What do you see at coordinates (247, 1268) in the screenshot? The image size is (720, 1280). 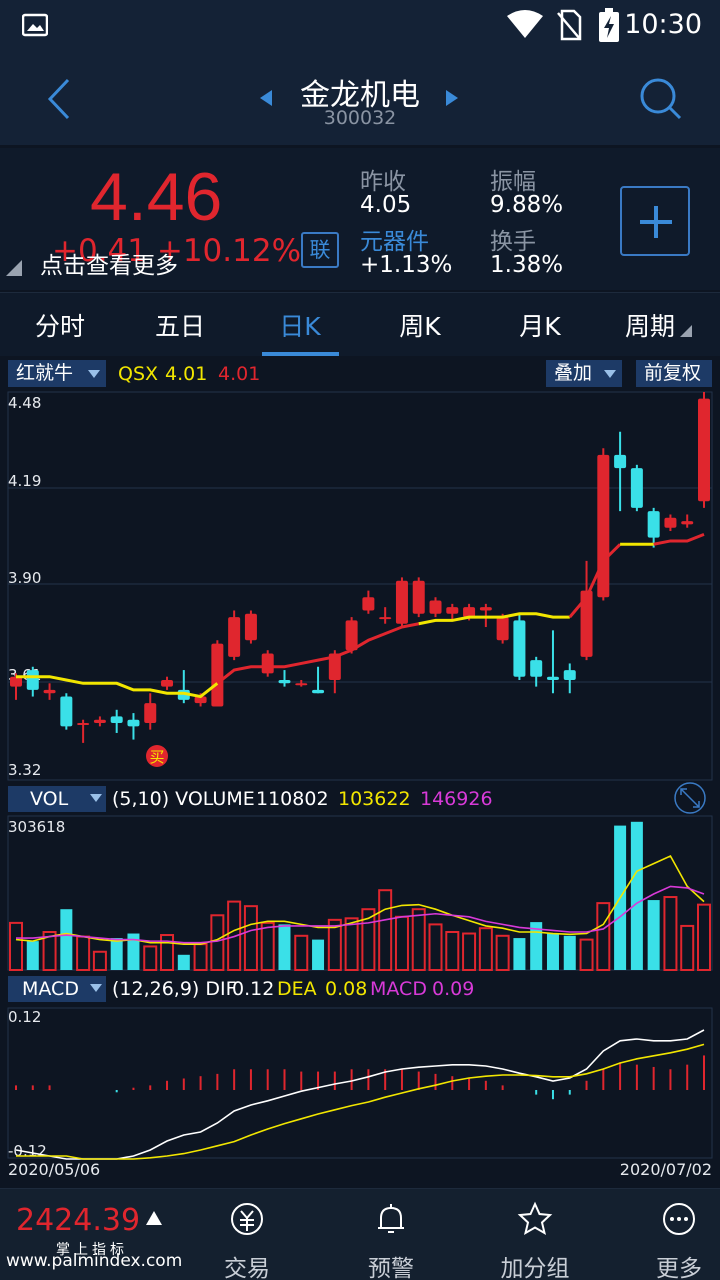 I see `nav-trade-label: 交易` at bounding box center [247, 1268].